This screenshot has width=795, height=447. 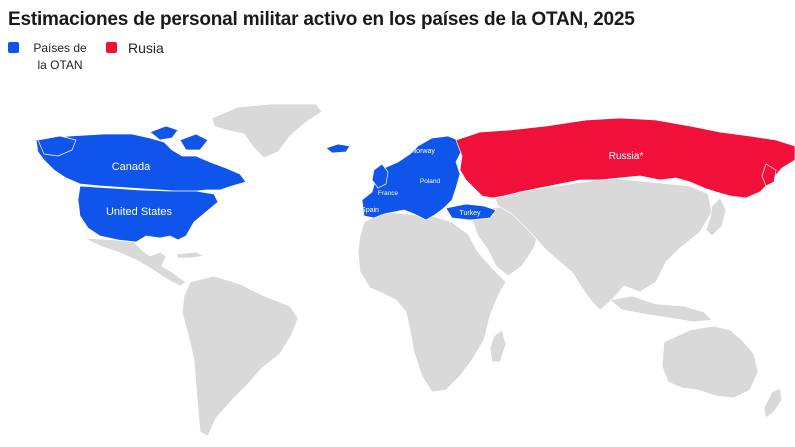 I want to click on region-caribbean, so click(x=190, y=255).